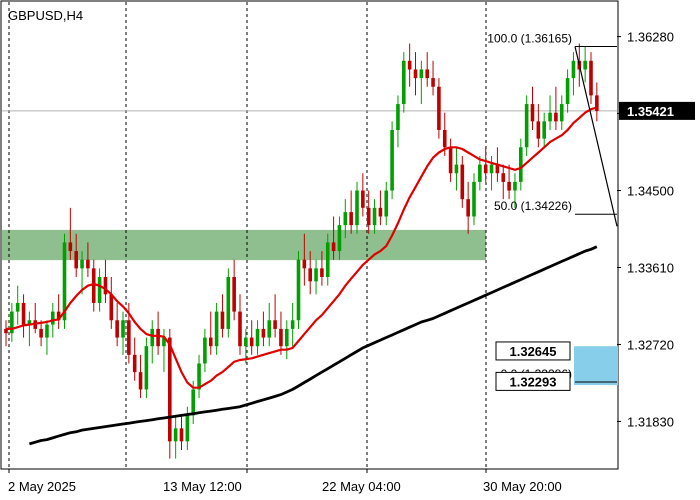 The image size is (700, 500). What do you see at coordinates (244, 245) in the screenshot?
I see `supply-demand-zone` at bounding box center [244, 245].